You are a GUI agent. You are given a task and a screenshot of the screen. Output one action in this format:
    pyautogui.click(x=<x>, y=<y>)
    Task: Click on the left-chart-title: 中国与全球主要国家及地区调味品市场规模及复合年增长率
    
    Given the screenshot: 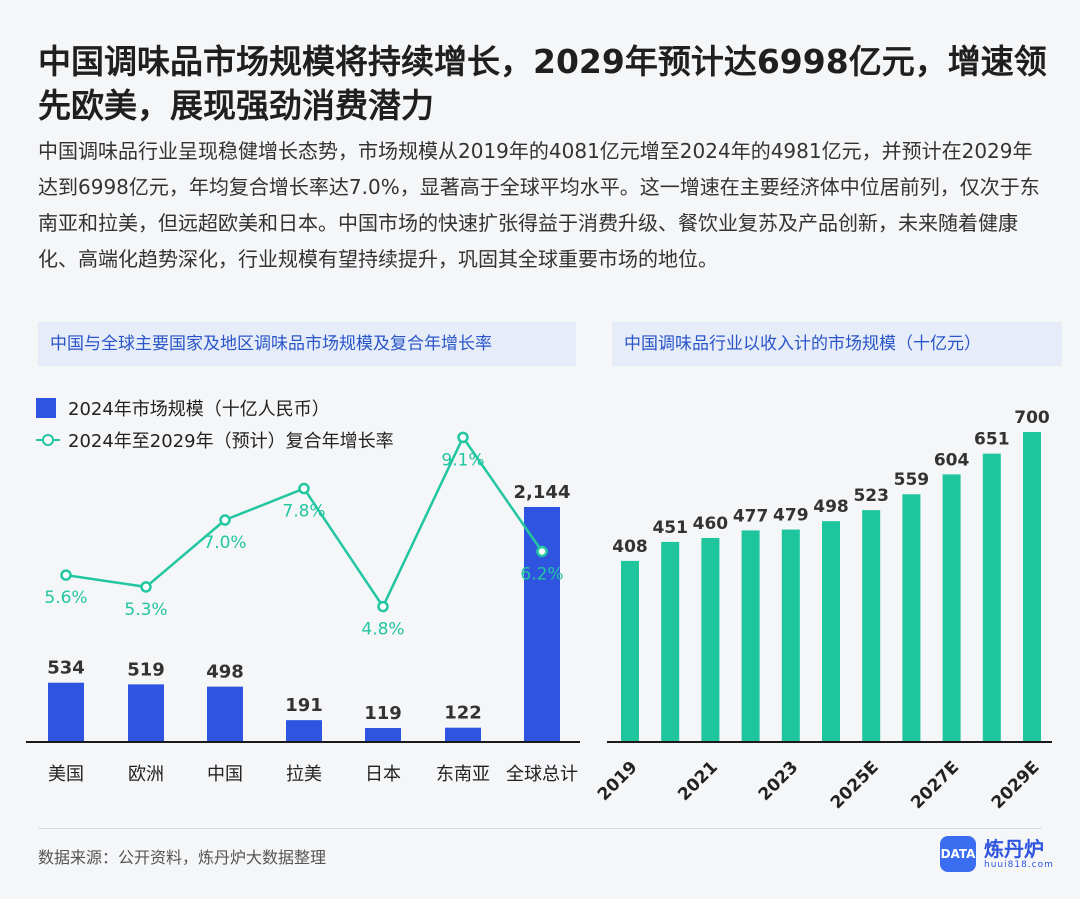 What is the action you would take?
    pyautogui.click(x=307, y=344)
    